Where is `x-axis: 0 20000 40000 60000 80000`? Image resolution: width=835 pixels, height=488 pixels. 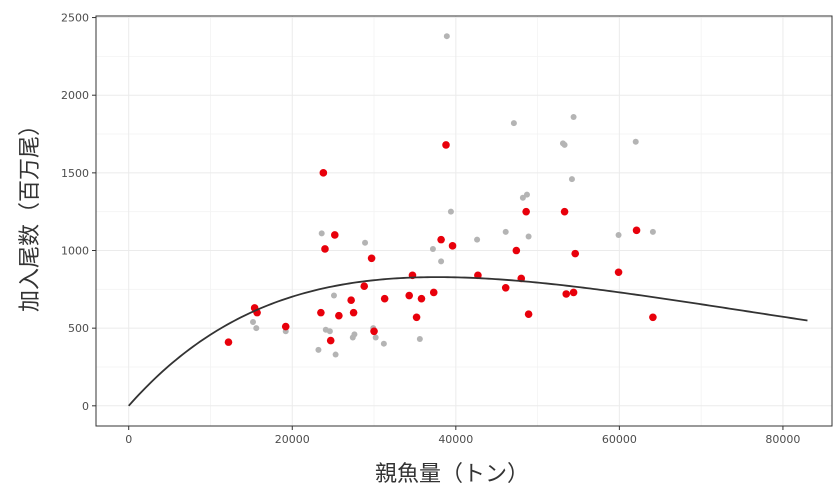
x-axis: 0 20000 40000 60000 80000 is located at coordinates (462, 436).